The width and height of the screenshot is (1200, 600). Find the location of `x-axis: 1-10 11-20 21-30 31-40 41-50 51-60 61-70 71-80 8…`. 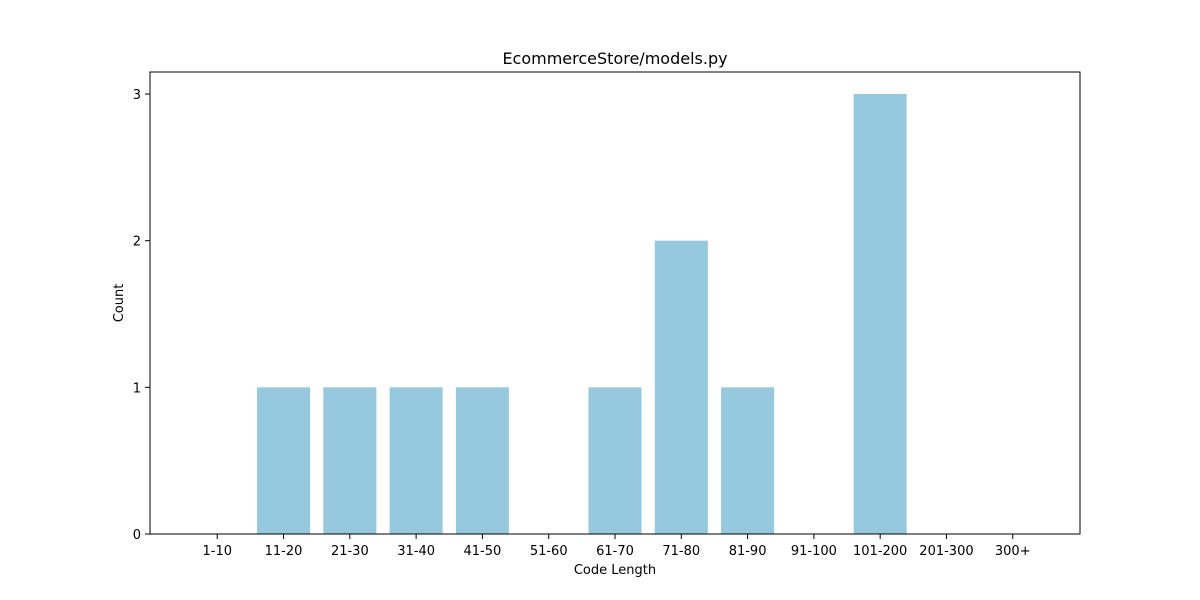

x-axis: 1-10 11-20 21-30 31-40 41-50 51-60 61-70 71-80 8… is located at coordinates (616, 546).